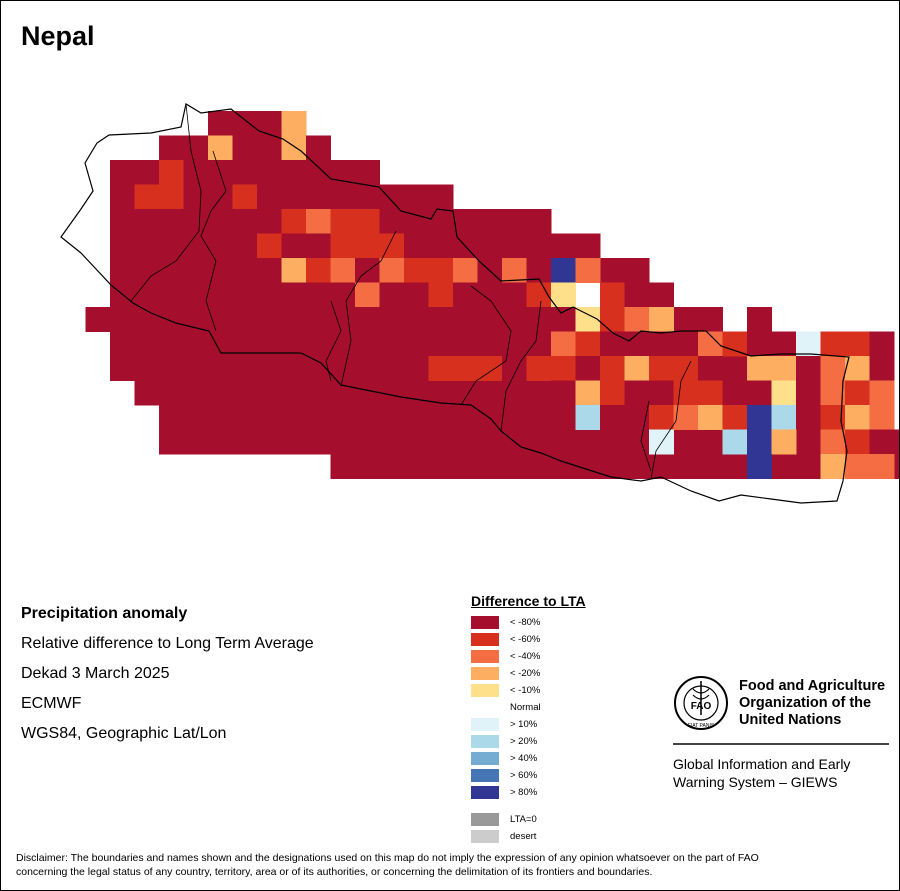 Image resolution: width=900 pixels, height=891 pixels. Describe the element at coordinates (58, 36) in the screenshot. I see `map-title: Nepal` at that location.